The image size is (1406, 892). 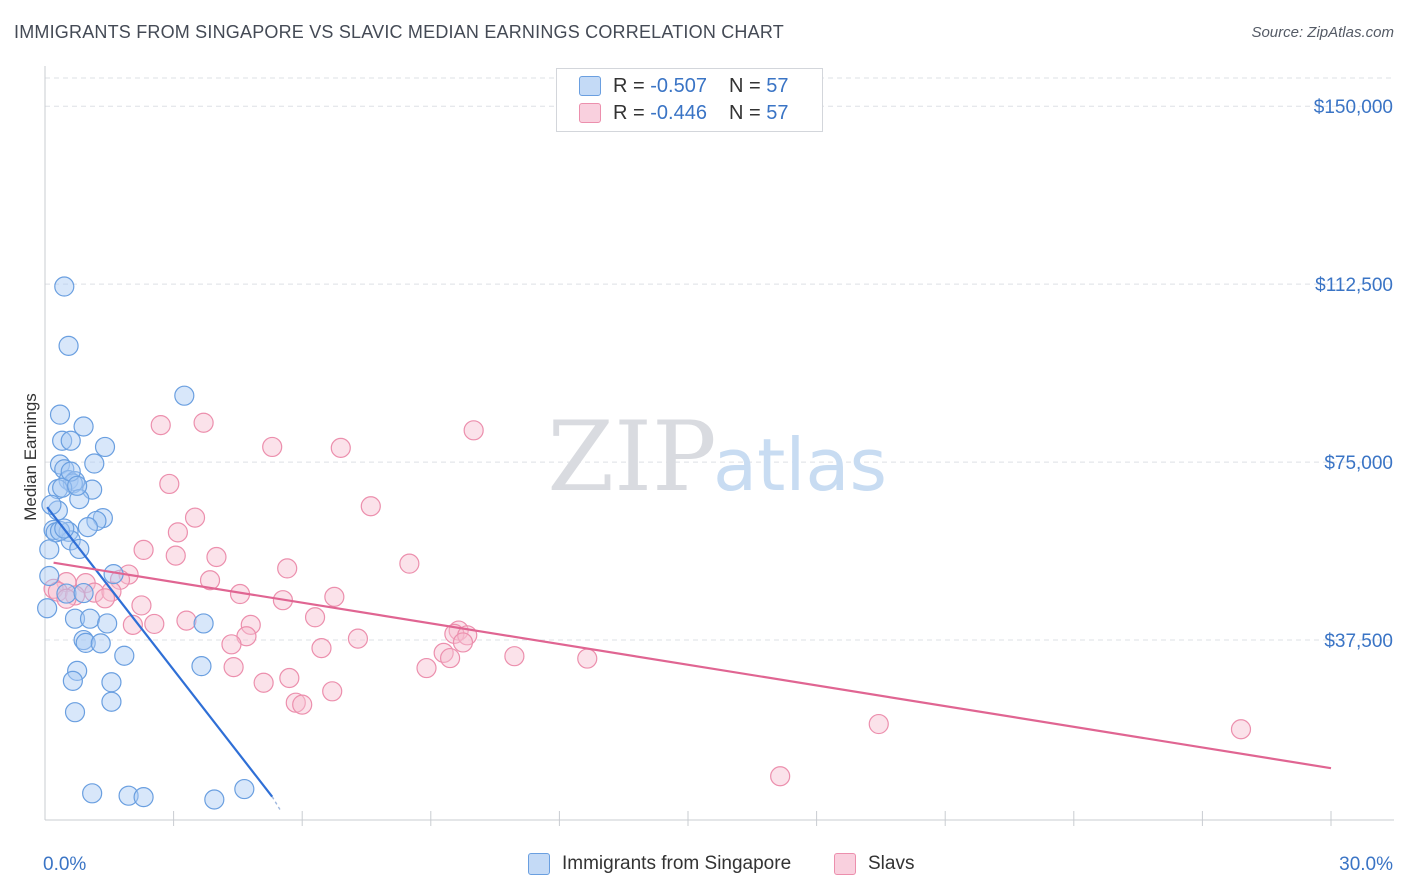 I want to click on legend-row-singapore: R = -0.507 N = 57, so click(x=683, y=86).